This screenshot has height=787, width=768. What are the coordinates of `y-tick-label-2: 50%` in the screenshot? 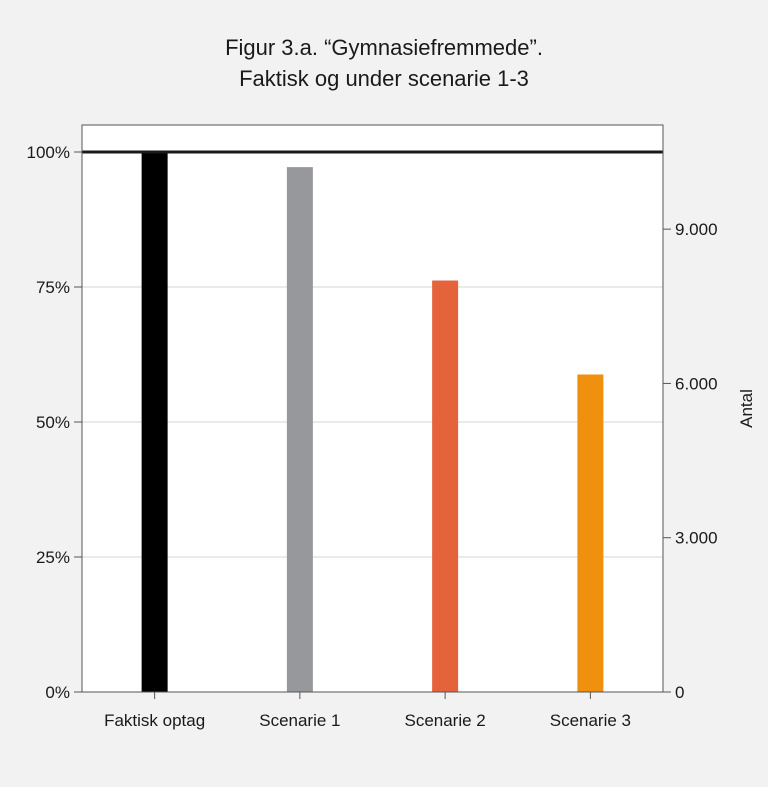 It's located at (53, 422).